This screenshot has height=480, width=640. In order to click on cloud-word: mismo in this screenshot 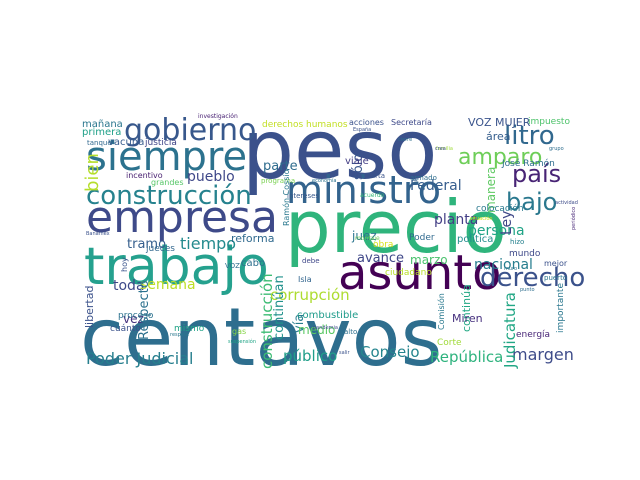, I will do `click(189, 329)`.